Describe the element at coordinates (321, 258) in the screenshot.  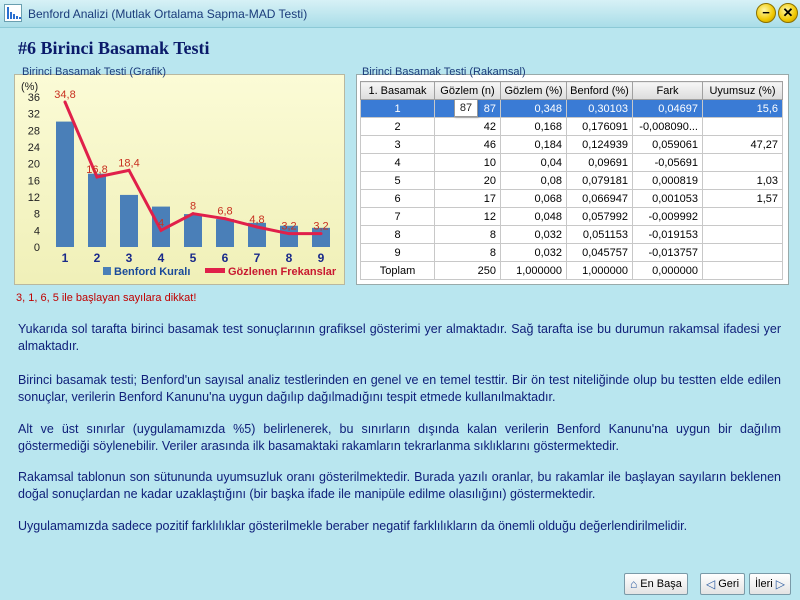
I see `x-tick-label: 9` at that location.